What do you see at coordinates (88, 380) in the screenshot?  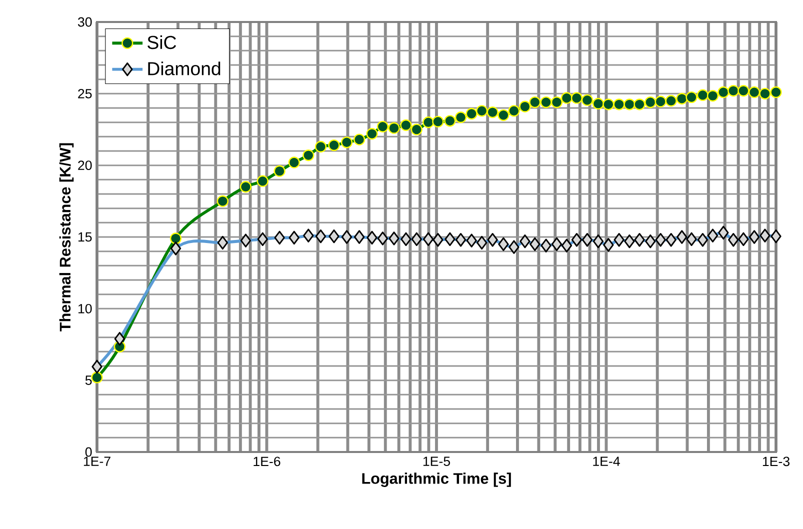 I see `y-tick-label: 5` at bounding box center [88, 380].